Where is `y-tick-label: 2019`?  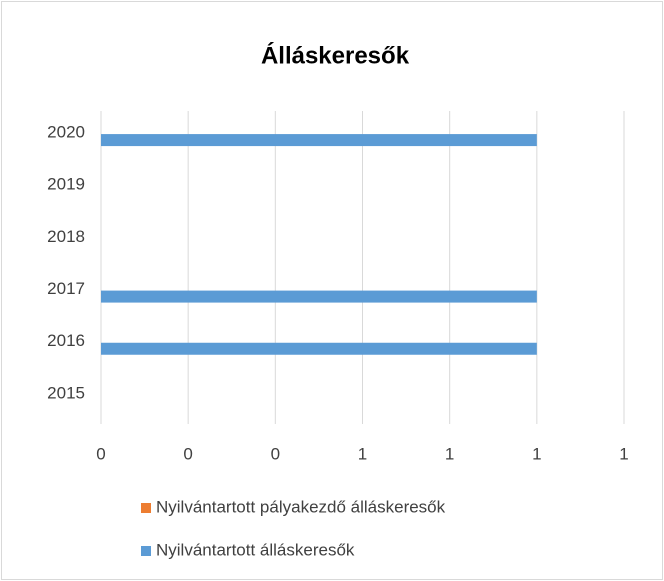 y-tick-label: 2019 is located at coordinates (66, 184).